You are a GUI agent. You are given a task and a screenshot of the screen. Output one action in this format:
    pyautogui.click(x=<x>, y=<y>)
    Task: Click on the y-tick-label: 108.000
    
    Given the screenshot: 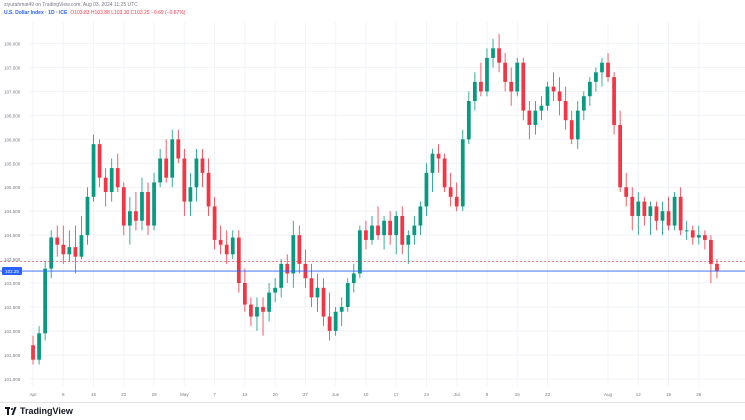 What is the action you would take?
    pyautogui.click(x=12, y=44)
    